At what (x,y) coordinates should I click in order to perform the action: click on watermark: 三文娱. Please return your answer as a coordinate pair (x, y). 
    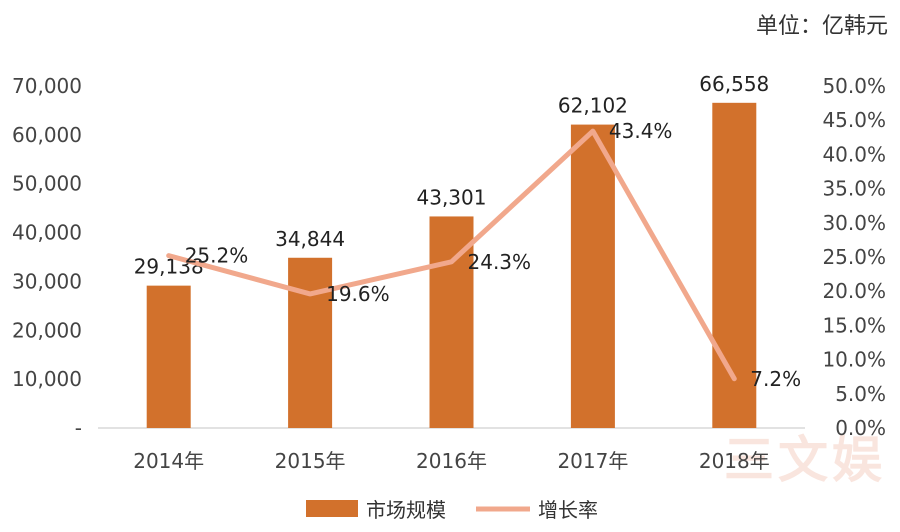
    Looking at the image, I should click on (805, 460).